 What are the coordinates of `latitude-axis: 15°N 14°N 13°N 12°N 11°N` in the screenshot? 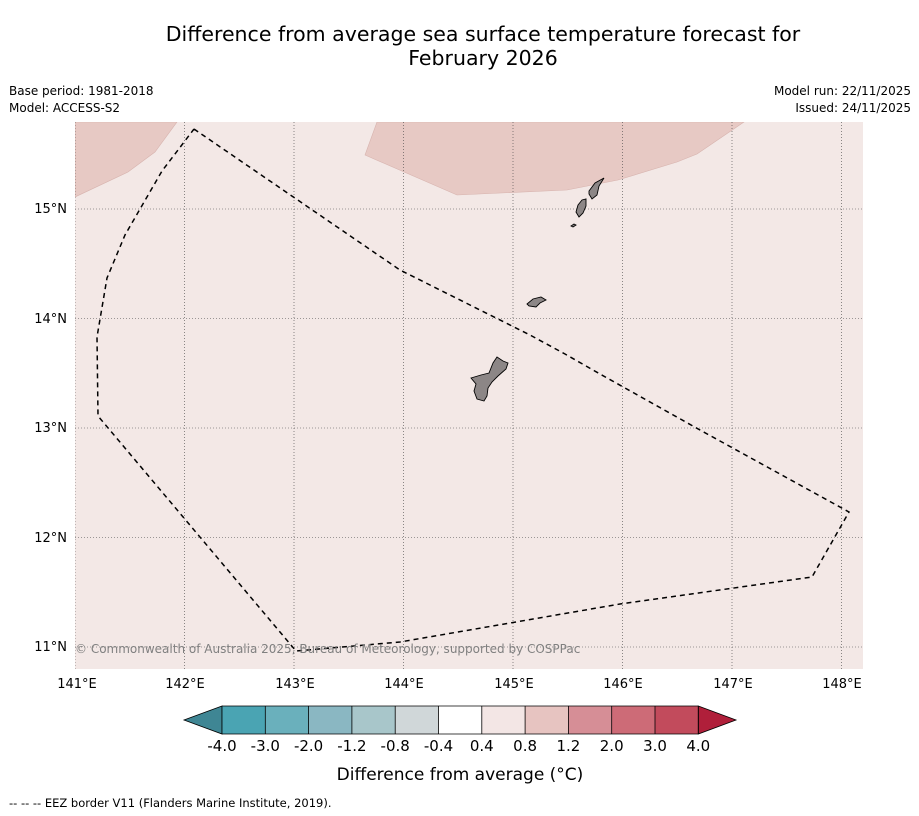 It's located at (50, 428).